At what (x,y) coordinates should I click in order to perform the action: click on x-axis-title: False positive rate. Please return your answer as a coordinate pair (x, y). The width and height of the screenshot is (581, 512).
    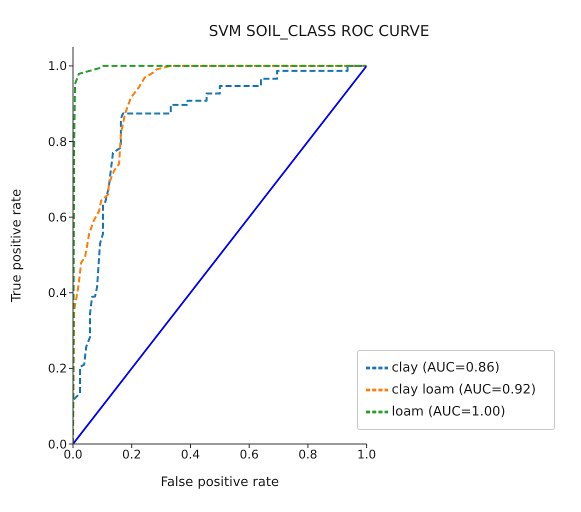
    Looking at the image, I should click on (219, 482).